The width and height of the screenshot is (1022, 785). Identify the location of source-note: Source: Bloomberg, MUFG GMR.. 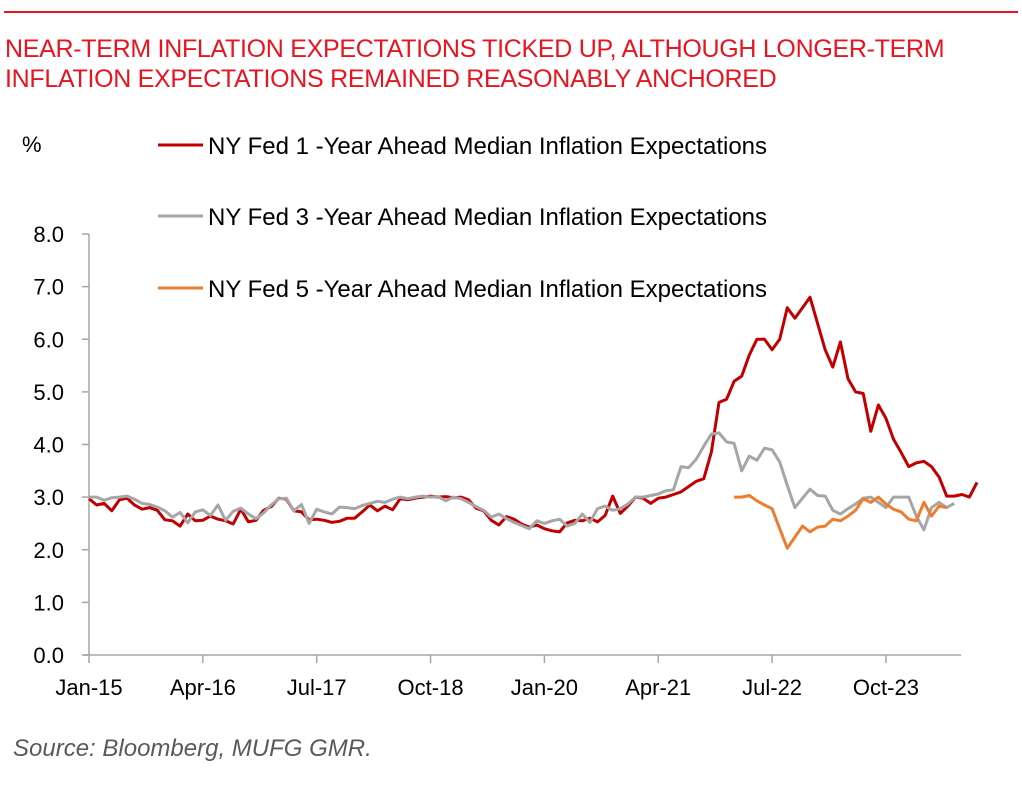
(192, 748).